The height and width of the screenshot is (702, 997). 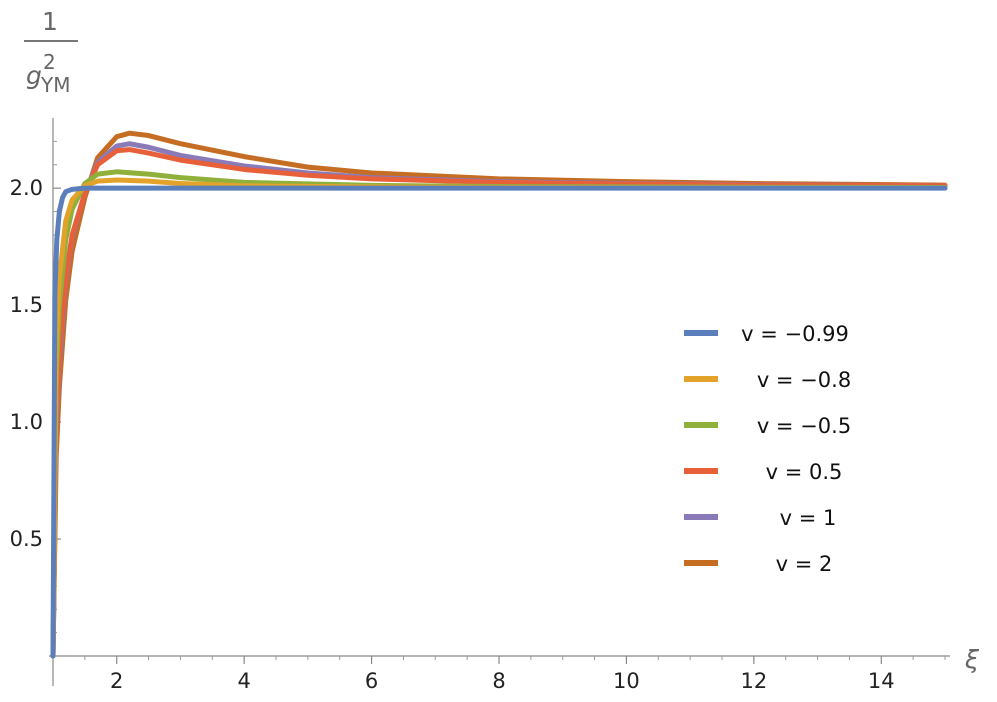 What do you see at coordinates (243, 681) in the screenshot?
I see `x-tick-label: 4` at bounding box center [243, 681].